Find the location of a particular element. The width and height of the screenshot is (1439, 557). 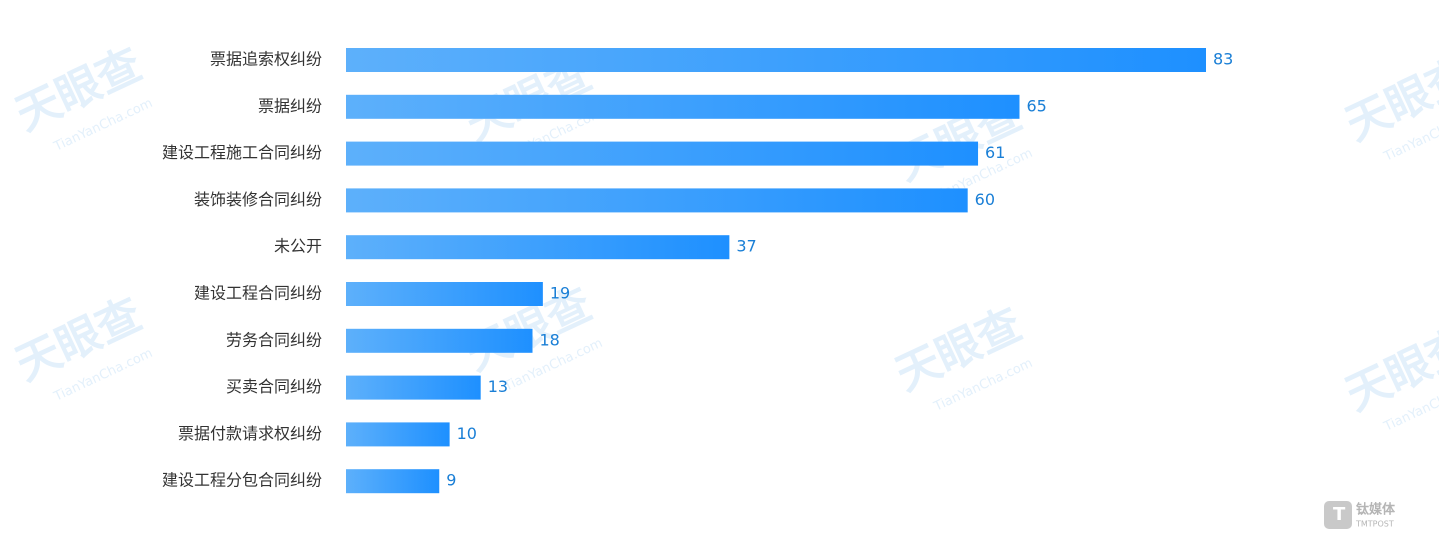

category-label: 劳务合同纠纷 is located at coordinates (274, 339).